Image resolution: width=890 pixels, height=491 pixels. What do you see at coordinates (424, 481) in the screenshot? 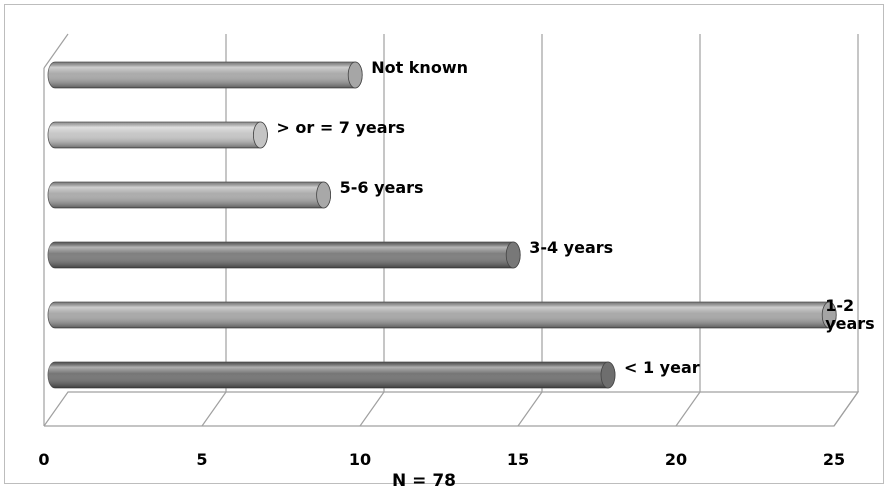
I see `sample-size-note: N = 78` at bounding box center [424, 481].